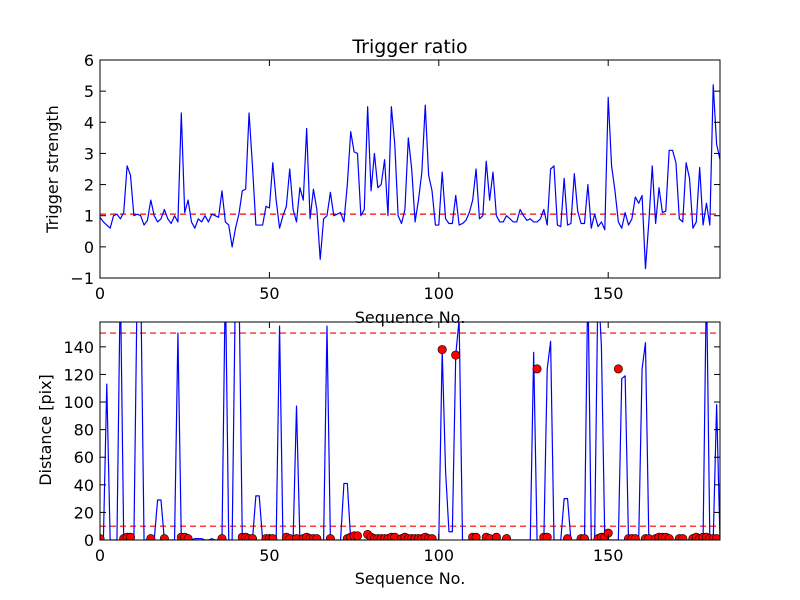 The image size is (800, 600). I want to click on y-tick-label: 120, so click(78, 374).